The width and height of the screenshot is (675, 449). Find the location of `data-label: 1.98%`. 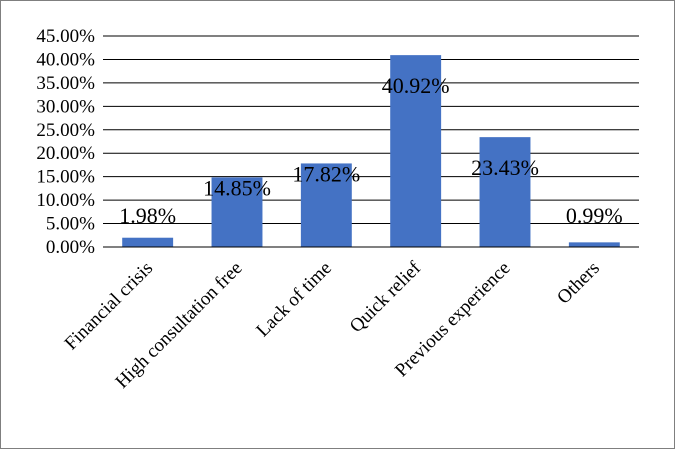

data-label: 1.98% is located at coordinates (147, 215).